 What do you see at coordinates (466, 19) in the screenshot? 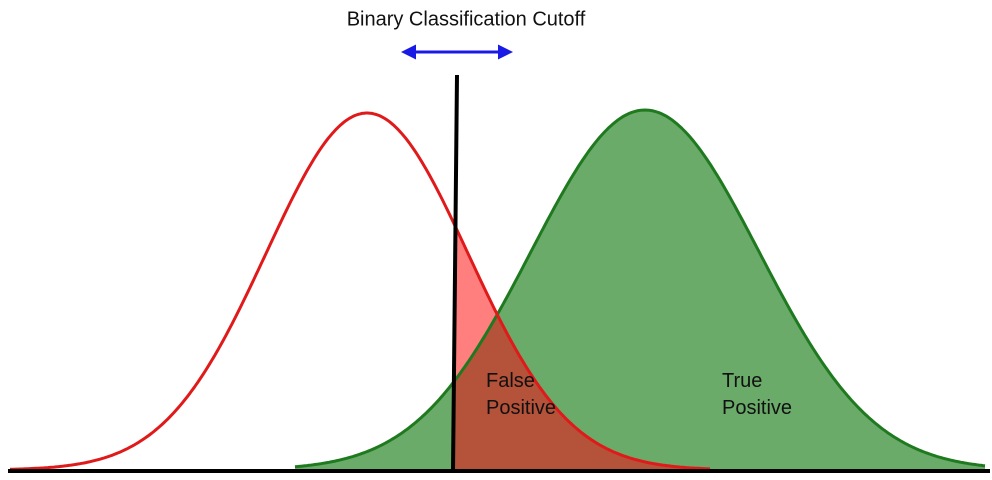
I see `title: Binary Classification Cutoff` at bounding box center [466, 19].